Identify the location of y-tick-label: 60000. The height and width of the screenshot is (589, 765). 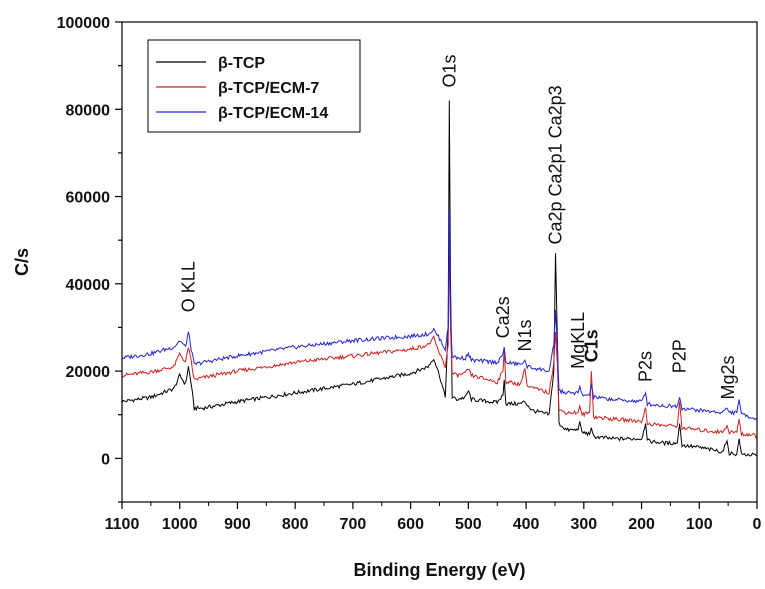
(88, 198).